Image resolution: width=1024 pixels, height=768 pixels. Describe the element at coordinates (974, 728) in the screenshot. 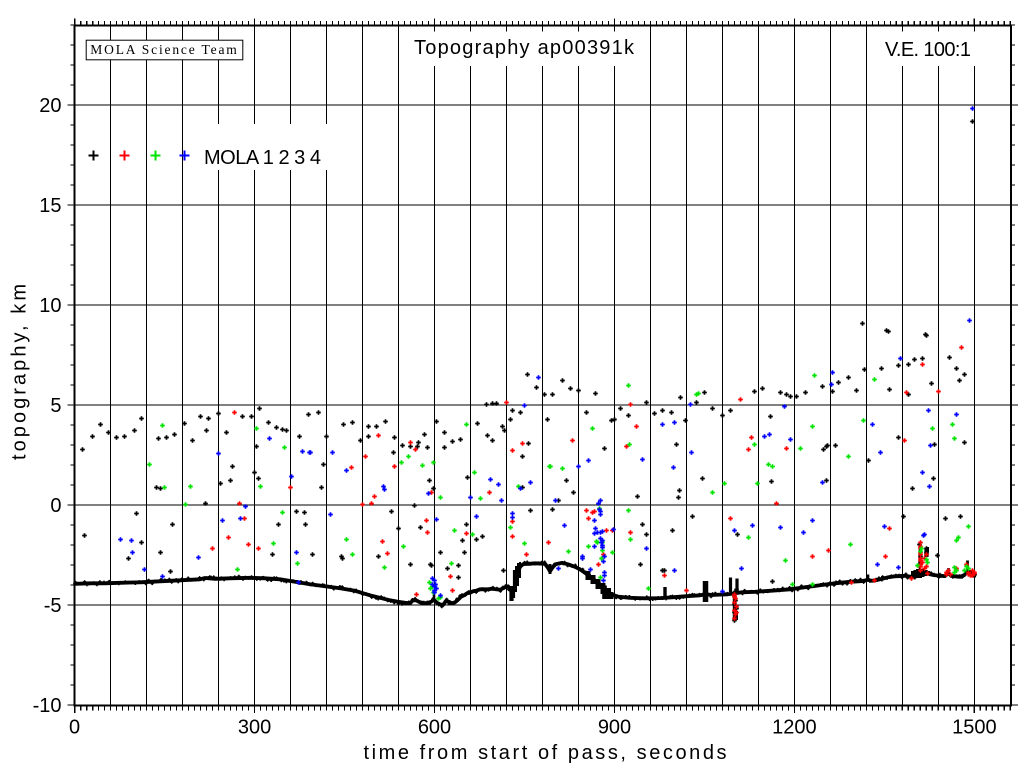

I see `svg-text: 1500` at that location.